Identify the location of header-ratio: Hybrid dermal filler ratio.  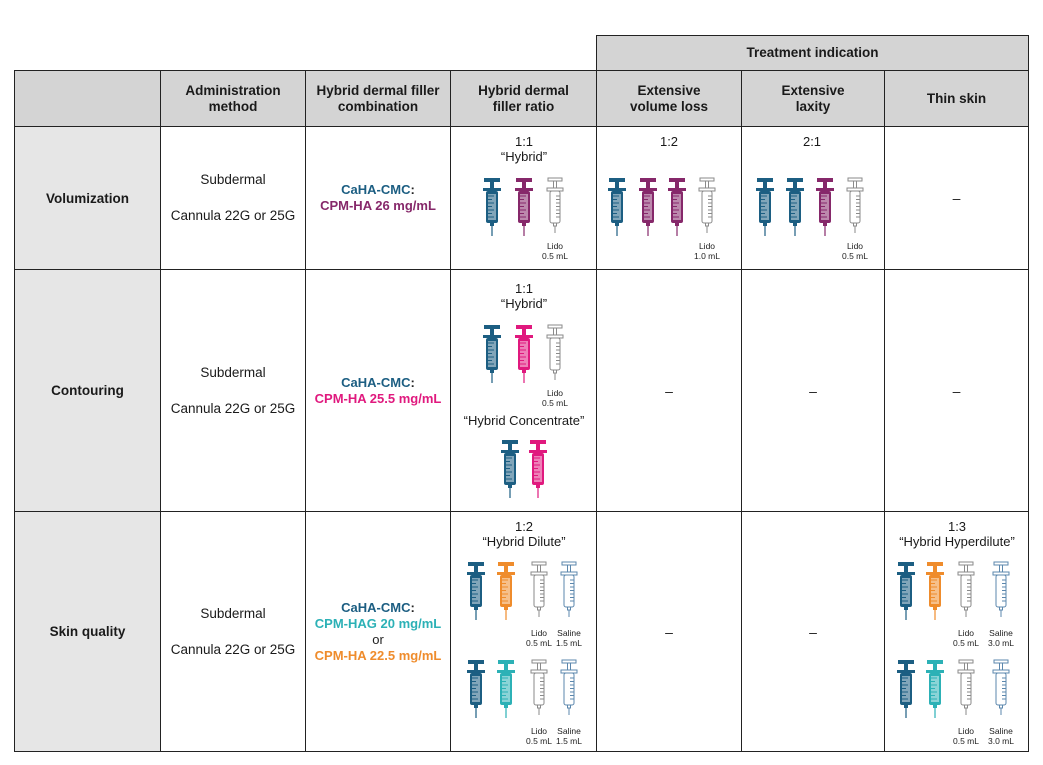
(524, 99).